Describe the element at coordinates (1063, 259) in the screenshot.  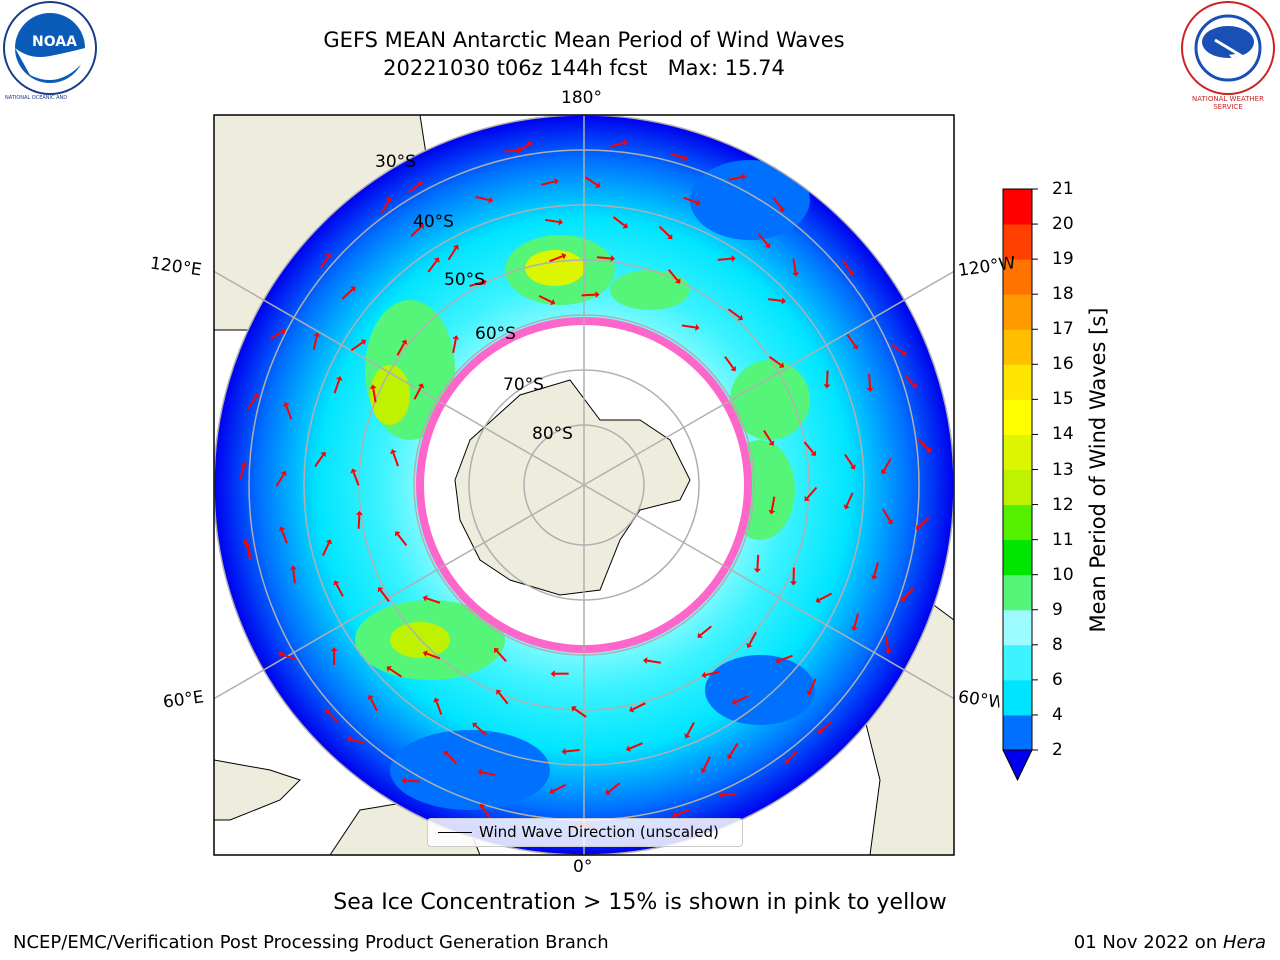
I see `colorbar-tick-label: 19` at that location.